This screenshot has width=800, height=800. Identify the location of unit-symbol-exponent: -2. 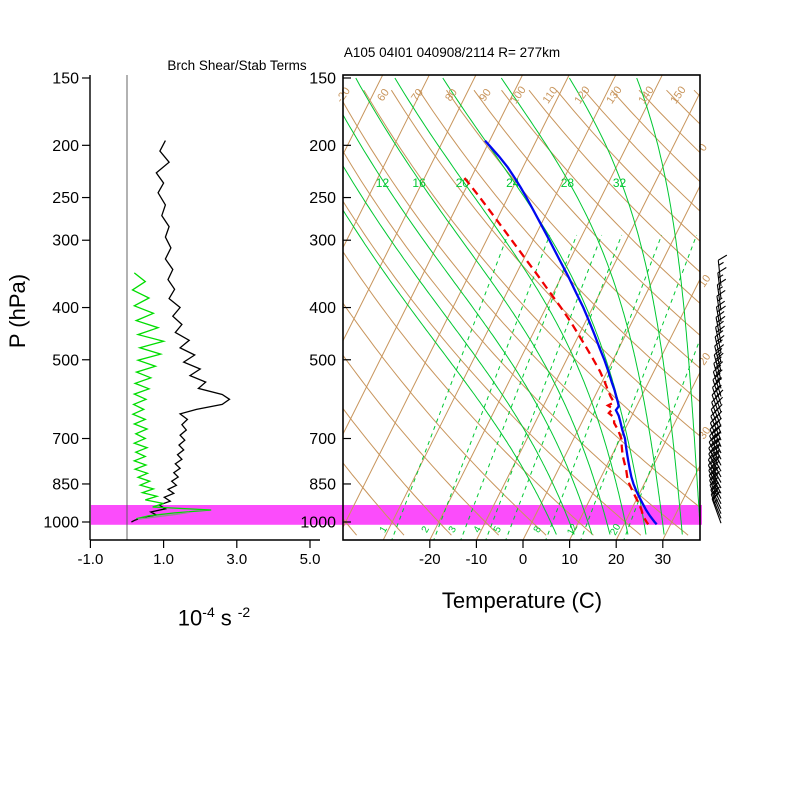
(244, 612).